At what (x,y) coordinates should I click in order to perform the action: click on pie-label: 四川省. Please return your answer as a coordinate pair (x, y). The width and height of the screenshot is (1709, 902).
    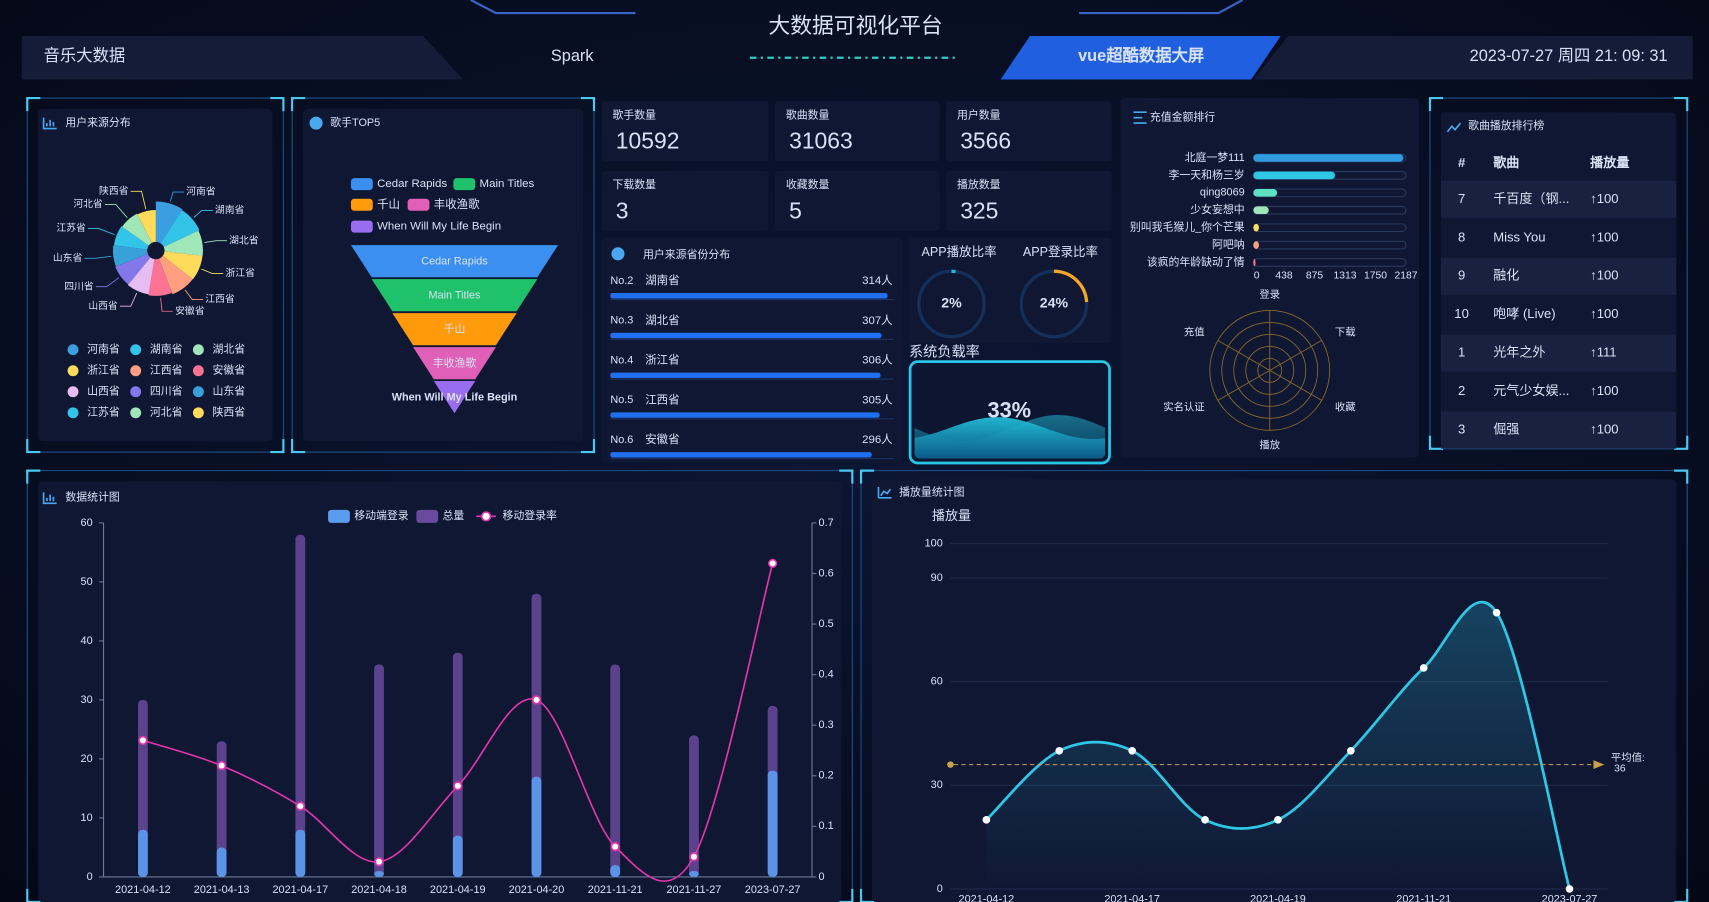
    Looking at the image, I should click on (79, 285).